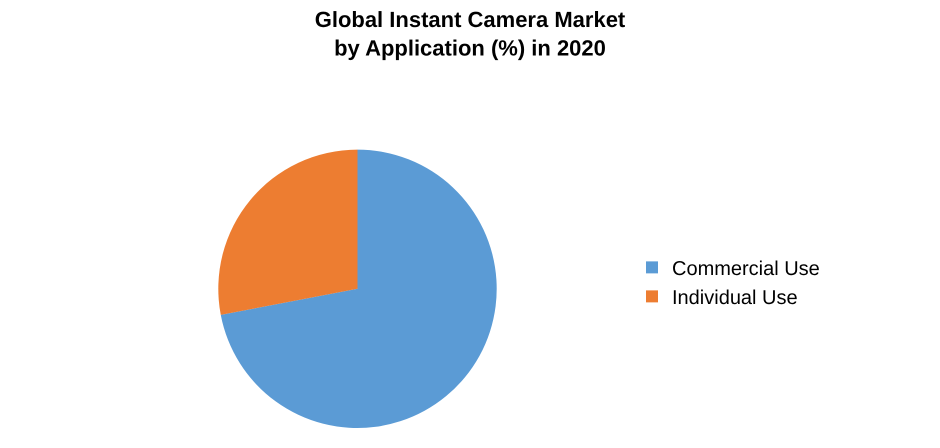  I want to click on legend-label: Individual Use, so click(735, 298).